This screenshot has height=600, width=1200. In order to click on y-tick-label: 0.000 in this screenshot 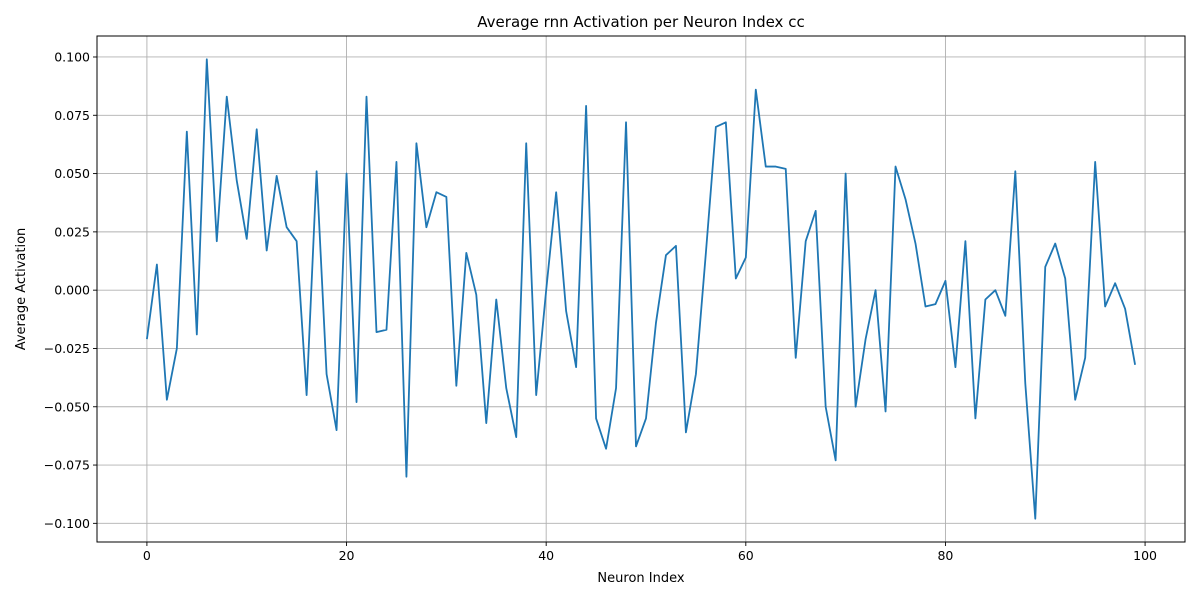, I will do `click(72, 290)`.